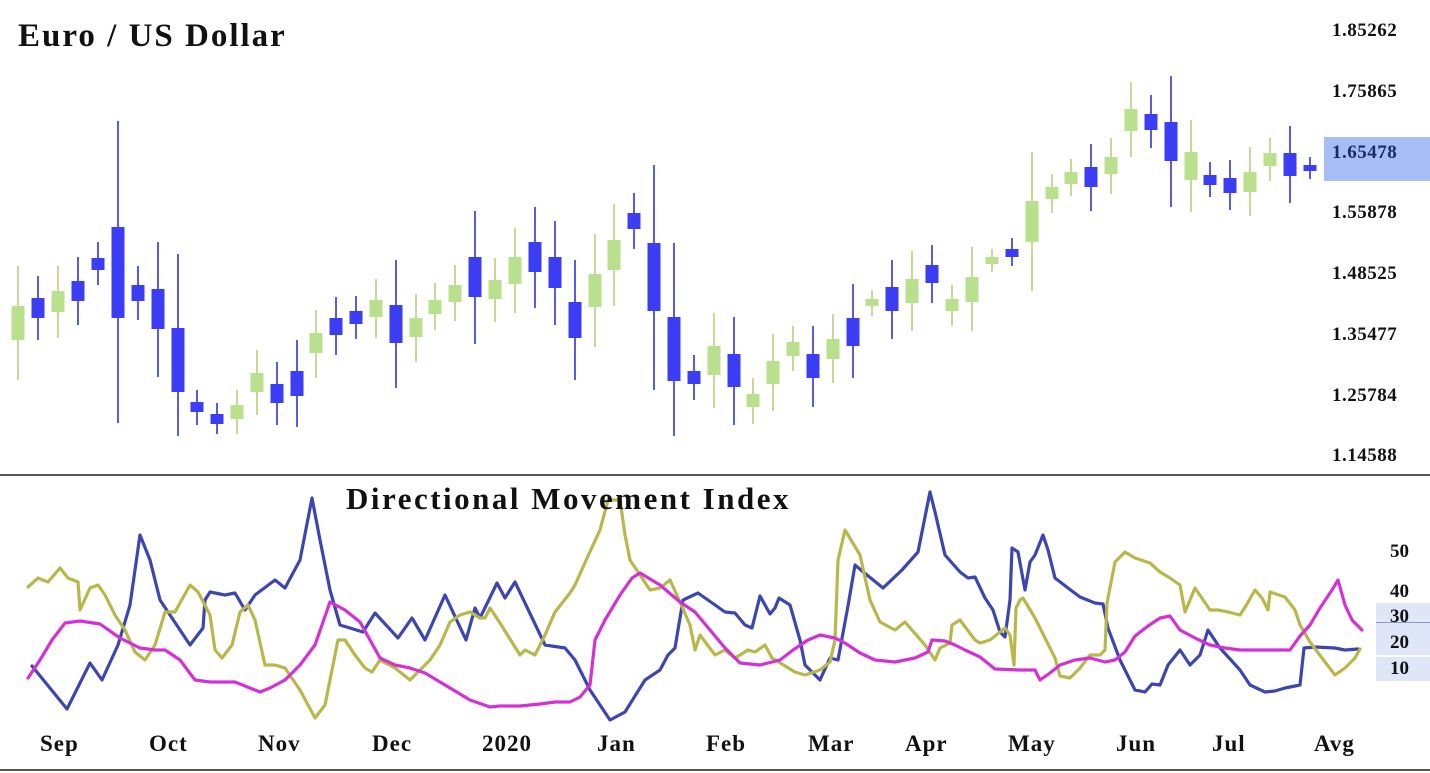 This screenshot has width=1430, height=773. What do you see at coordinates (1365, 91) in the screenshot?
I see `price-tick-label: 1.75865` at bounding box center [1365, 91].